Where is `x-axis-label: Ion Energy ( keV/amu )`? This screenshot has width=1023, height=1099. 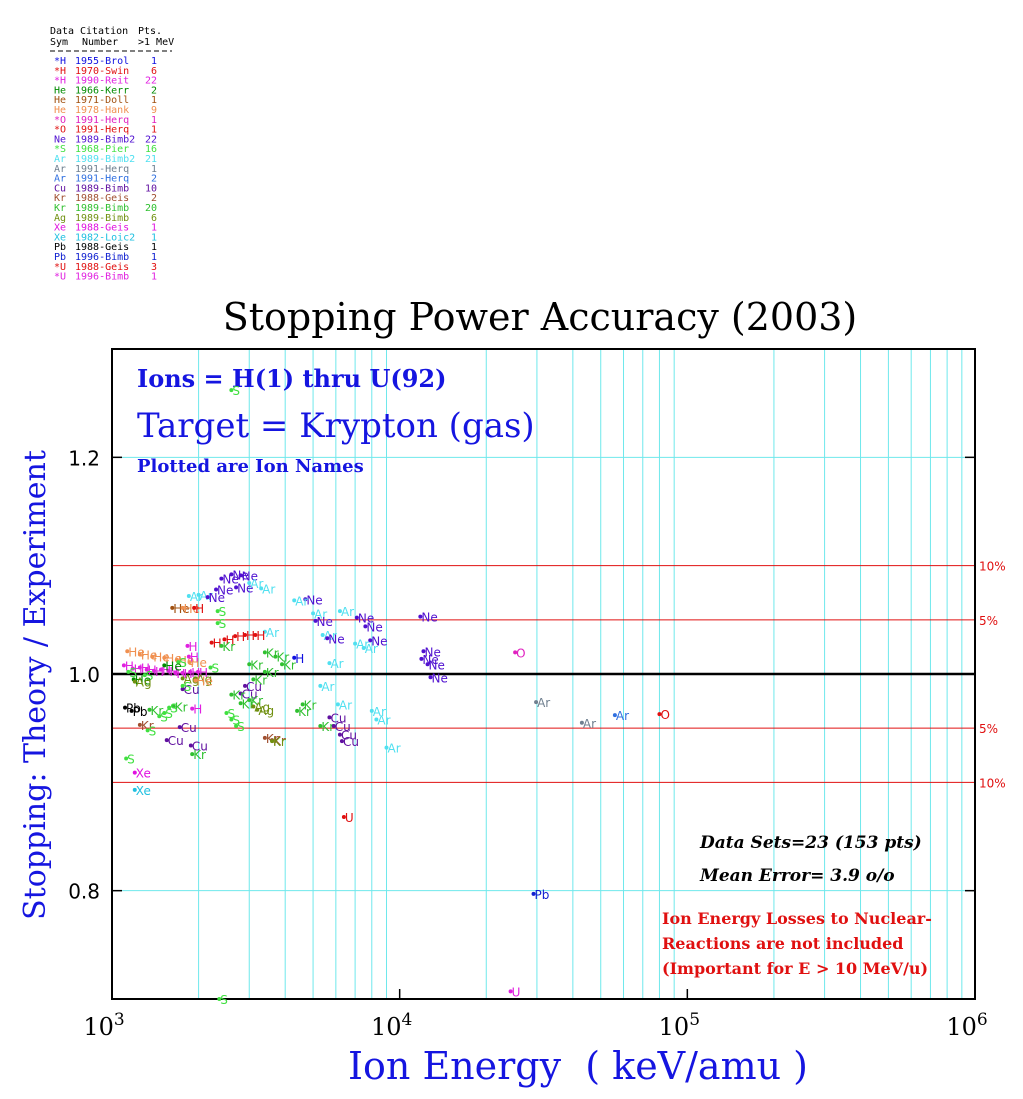
x-axis-label: Ion Energy ( keV/amu ) is located at coordinates (578, 1066).